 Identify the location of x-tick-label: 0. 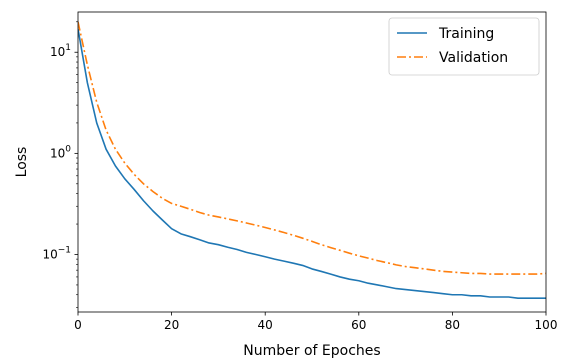
(78, 325).